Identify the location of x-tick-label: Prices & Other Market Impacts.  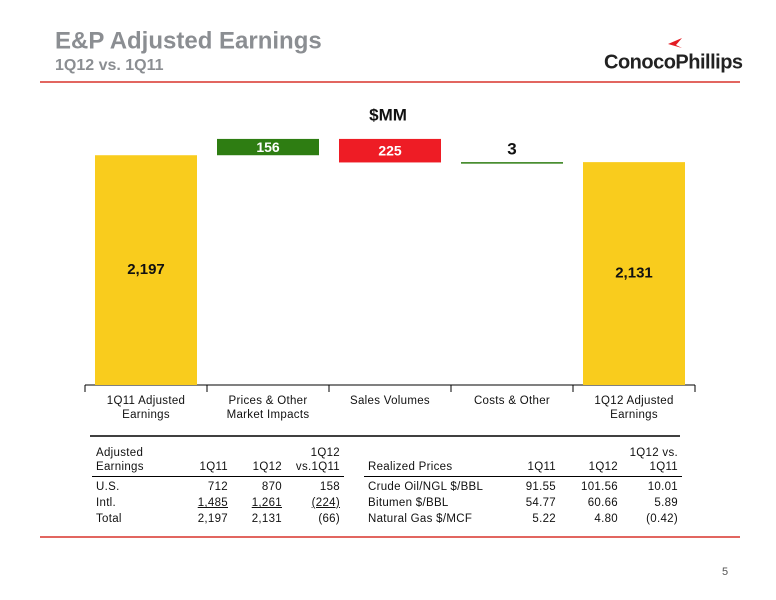
(268, 408).